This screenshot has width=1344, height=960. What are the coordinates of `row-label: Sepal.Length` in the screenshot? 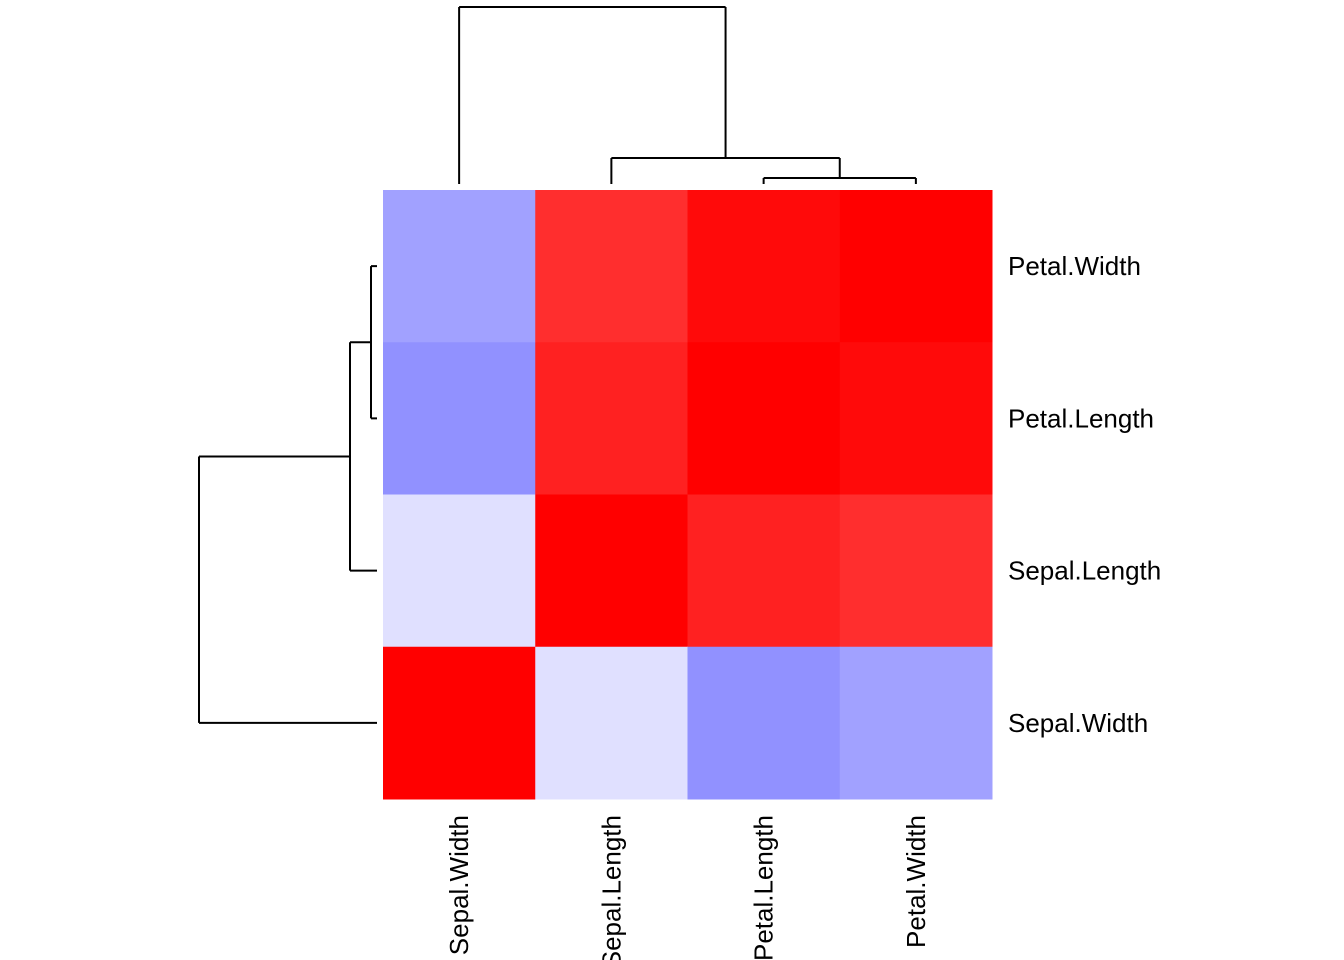 It's located at (1084, 571).